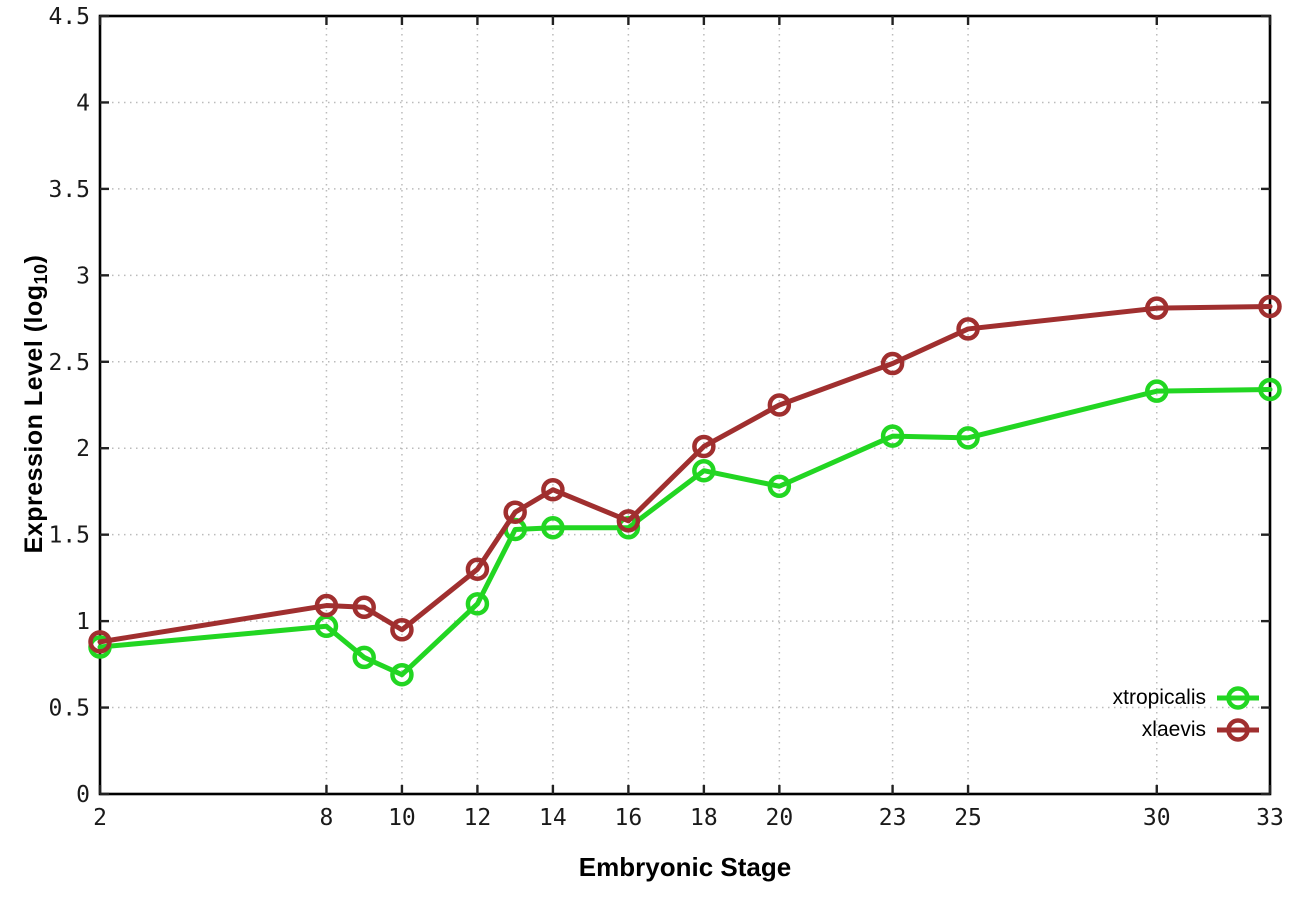  What do you see at coordinates (34, 419) in the screenshot?
I see `y-axis-title-text: Expression Level (log` at bounding box center [34, 419].